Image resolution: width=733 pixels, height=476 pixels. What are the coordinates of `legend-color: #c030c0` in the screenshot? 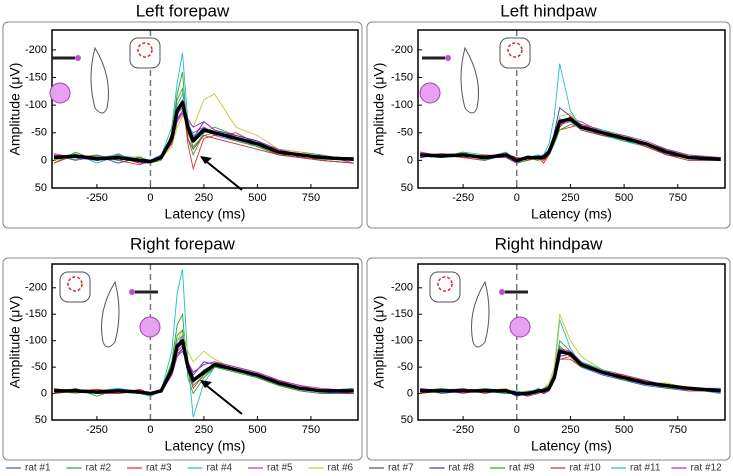 It's located at (255, 468).